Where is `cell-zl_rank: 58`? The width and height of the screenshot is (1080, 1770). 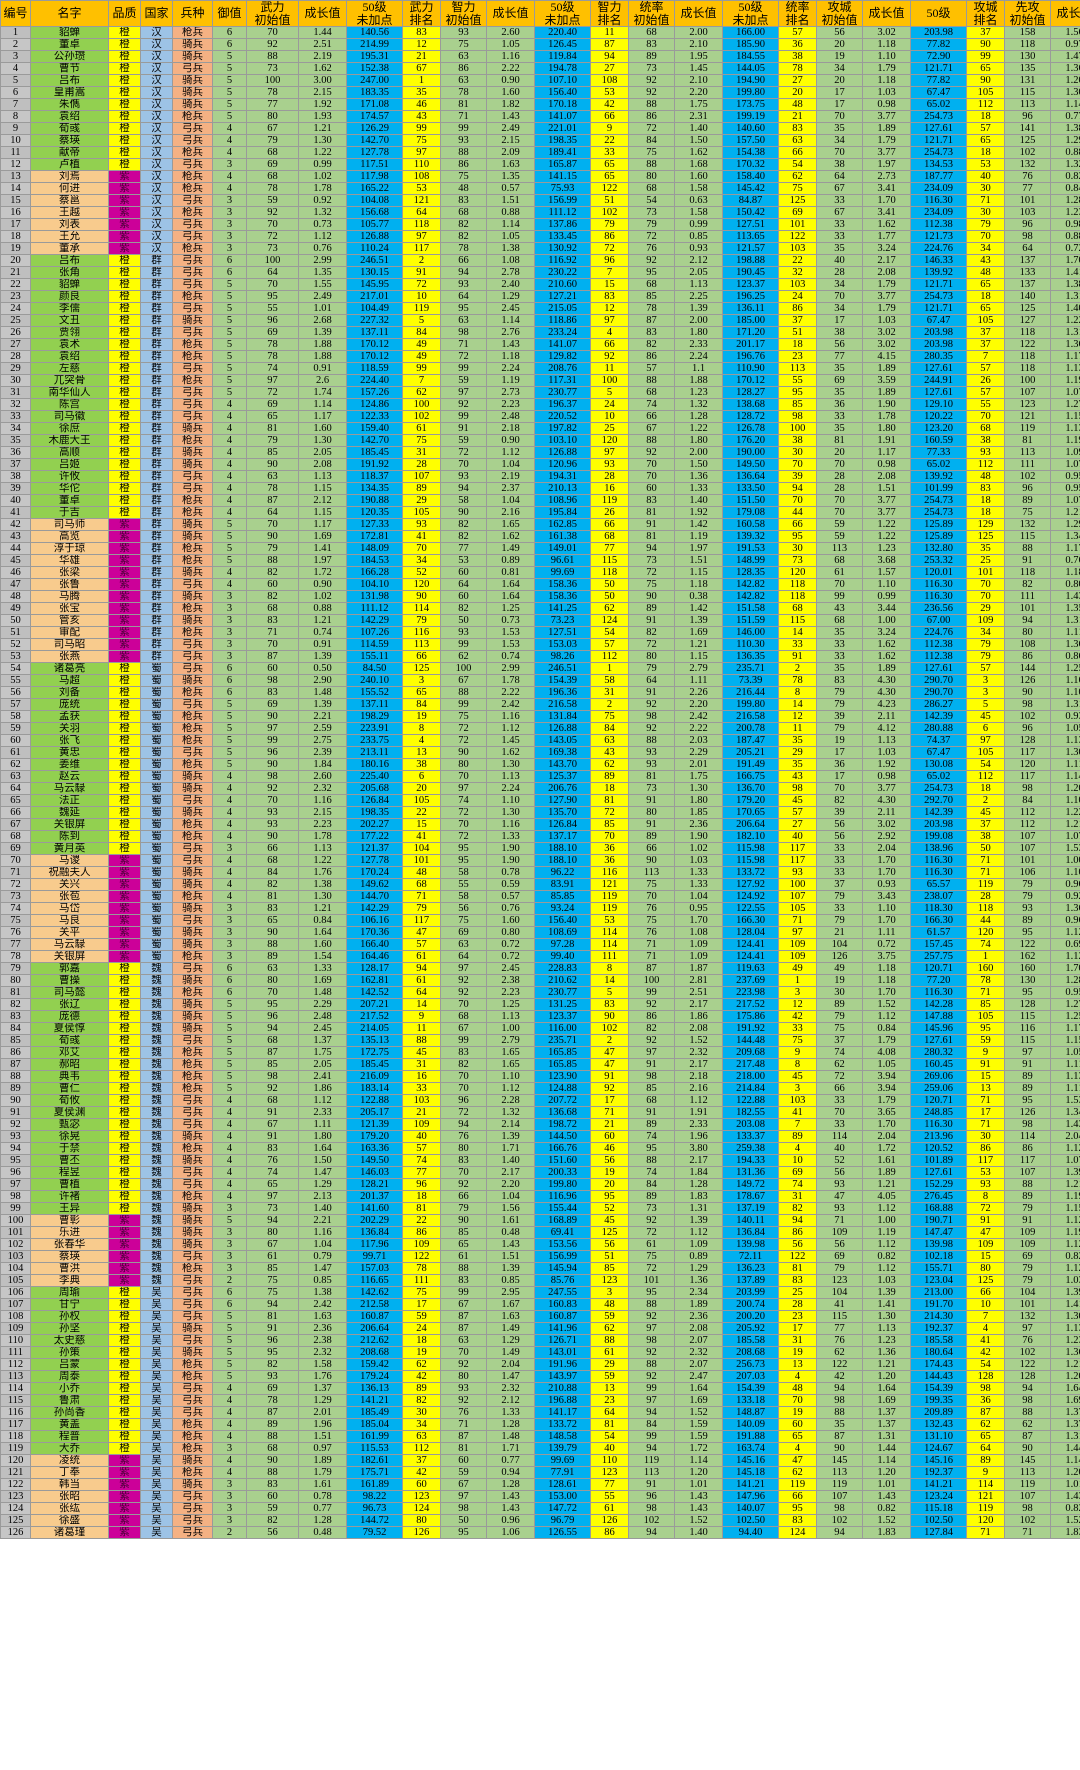
cell-zl_rank: 58 is located at coordinates (609, 681).